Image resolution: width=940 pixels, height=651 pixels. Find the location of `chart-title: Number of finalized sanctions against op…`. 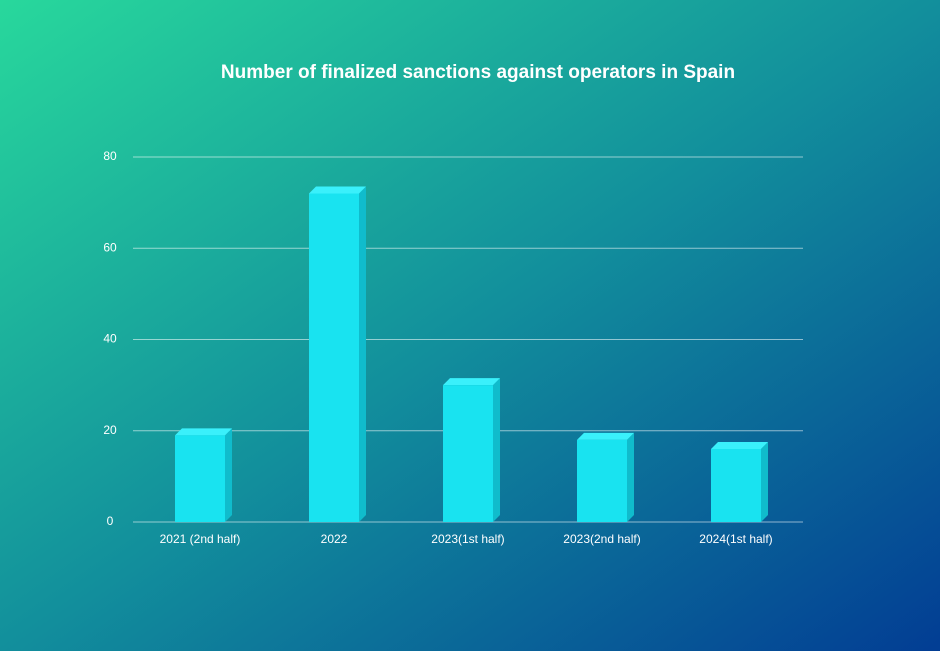

chart-title: Number of finalized sanctions against op… is located at coordinates (478, 72).